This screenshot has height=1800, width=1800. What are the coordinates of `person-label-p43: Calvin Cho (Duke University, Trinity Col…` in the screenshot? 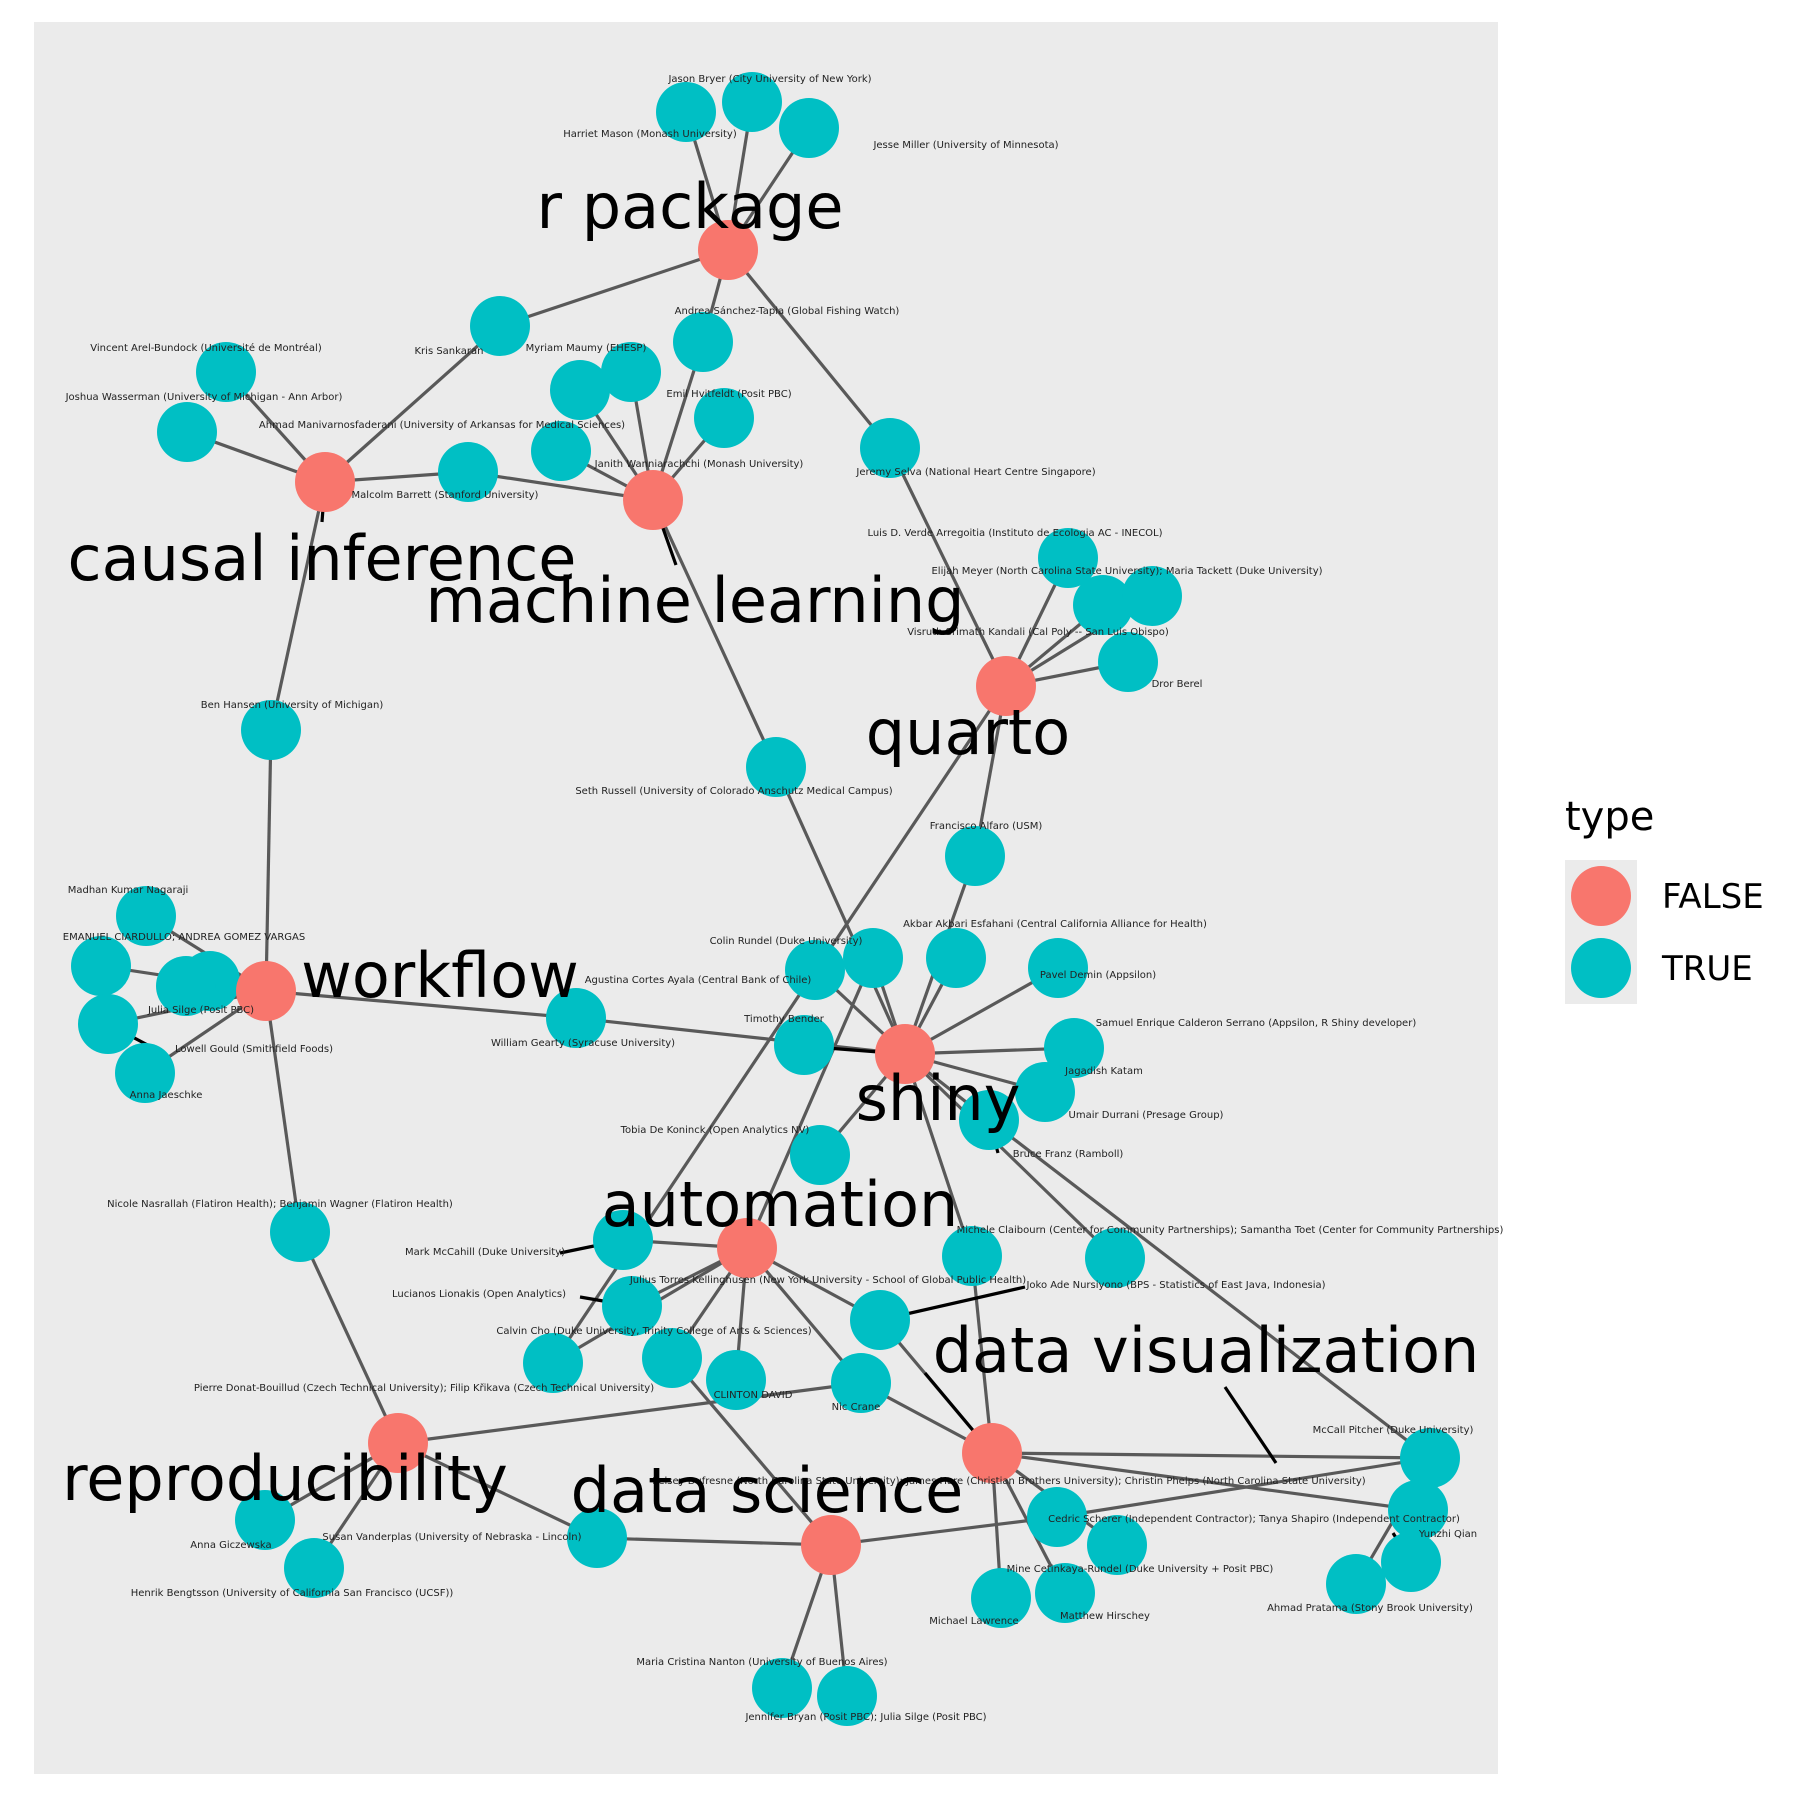 It's located at (653, 1331).